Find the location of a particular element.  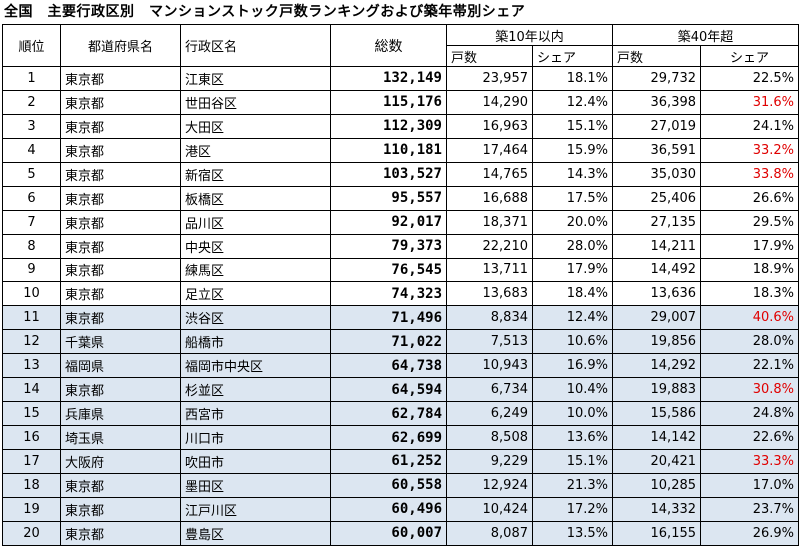

city-cell: 大田区 is located at coordinates (255, 126).